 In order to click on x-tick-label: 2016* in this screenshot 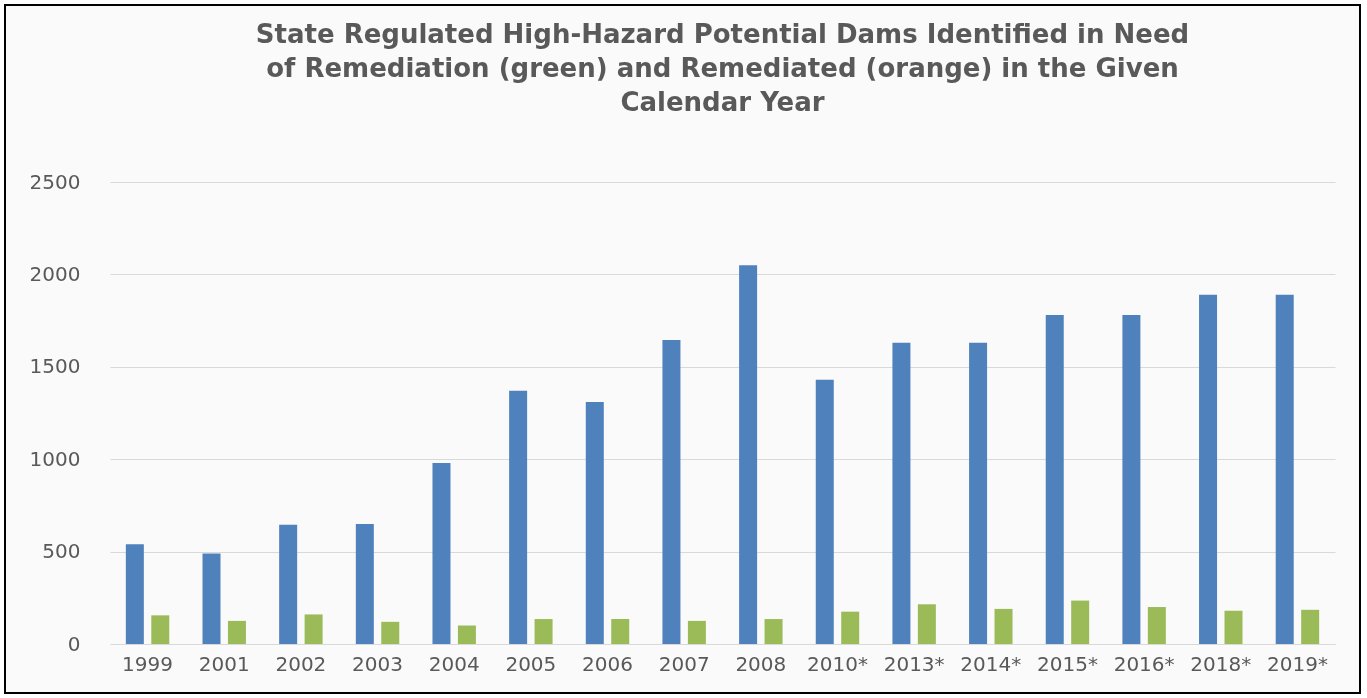, I will do `click(1144, 663)`.